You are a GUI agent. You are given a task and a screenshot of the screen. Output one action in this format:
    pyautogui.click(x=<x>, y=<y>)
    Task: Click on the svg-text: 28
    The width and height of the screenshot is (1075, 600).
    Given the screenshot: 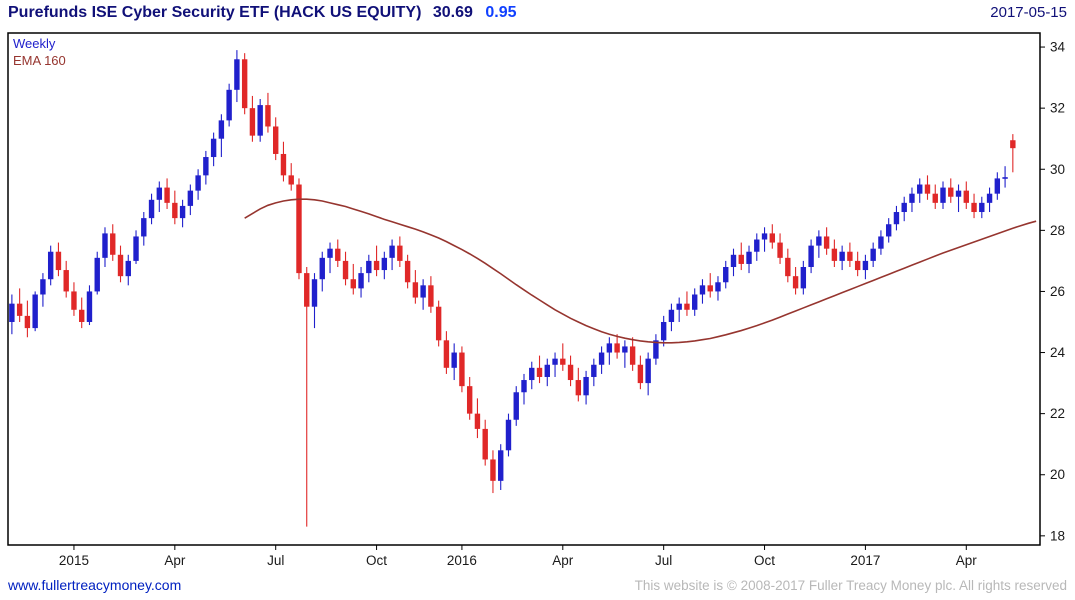 What is the action you would take?
    pyautogui.click(x=1057, y=230)
    